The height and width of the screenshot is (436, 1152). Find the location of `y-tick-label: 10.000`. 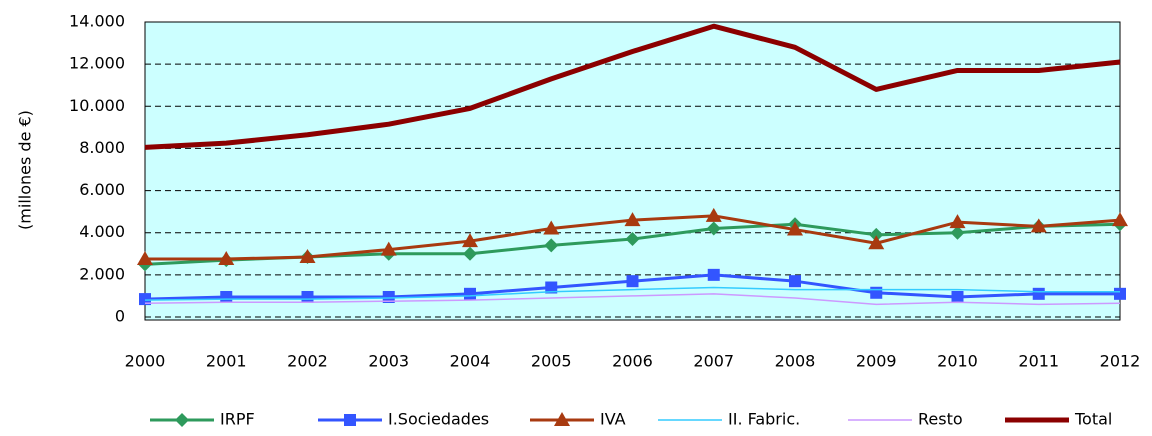

y-tick-label: 10.000 is located at coordinates (97, 105).